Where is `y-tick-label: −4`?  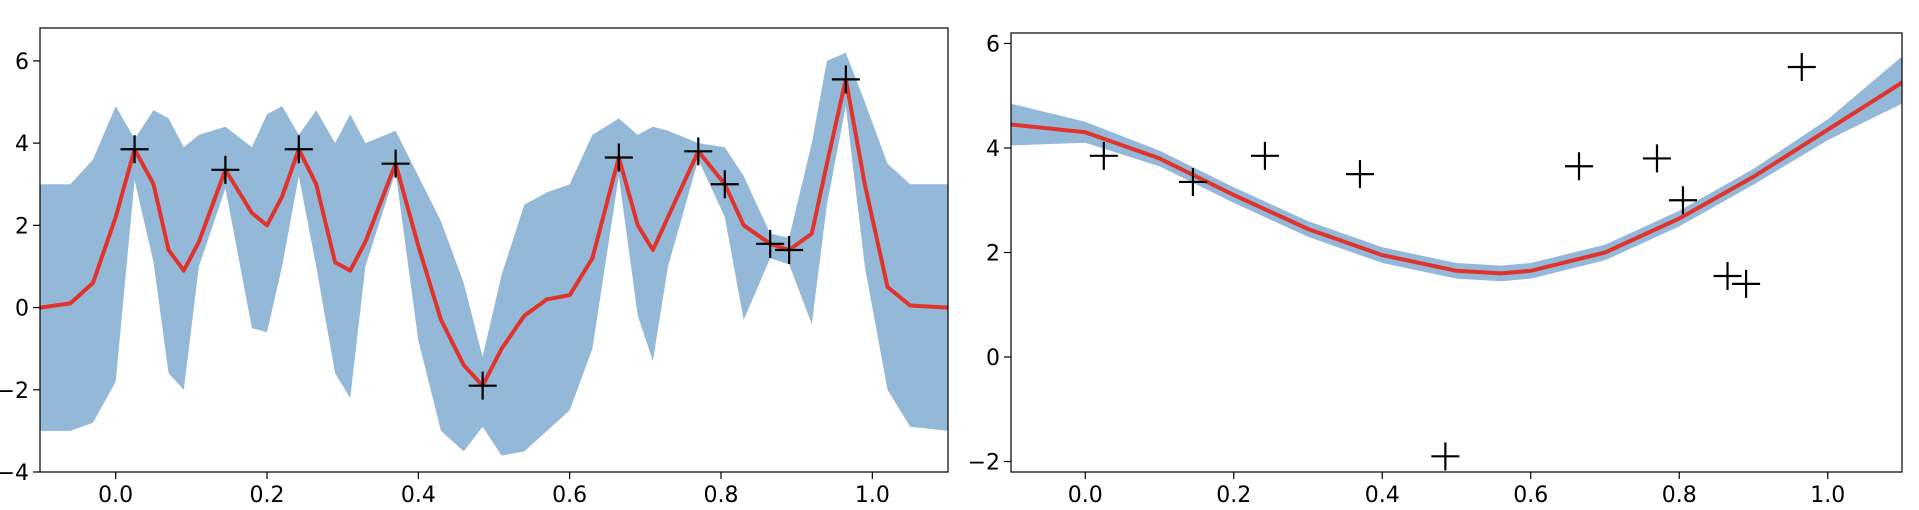
y-tick-label: −4 is located at coordinates (14, 473).